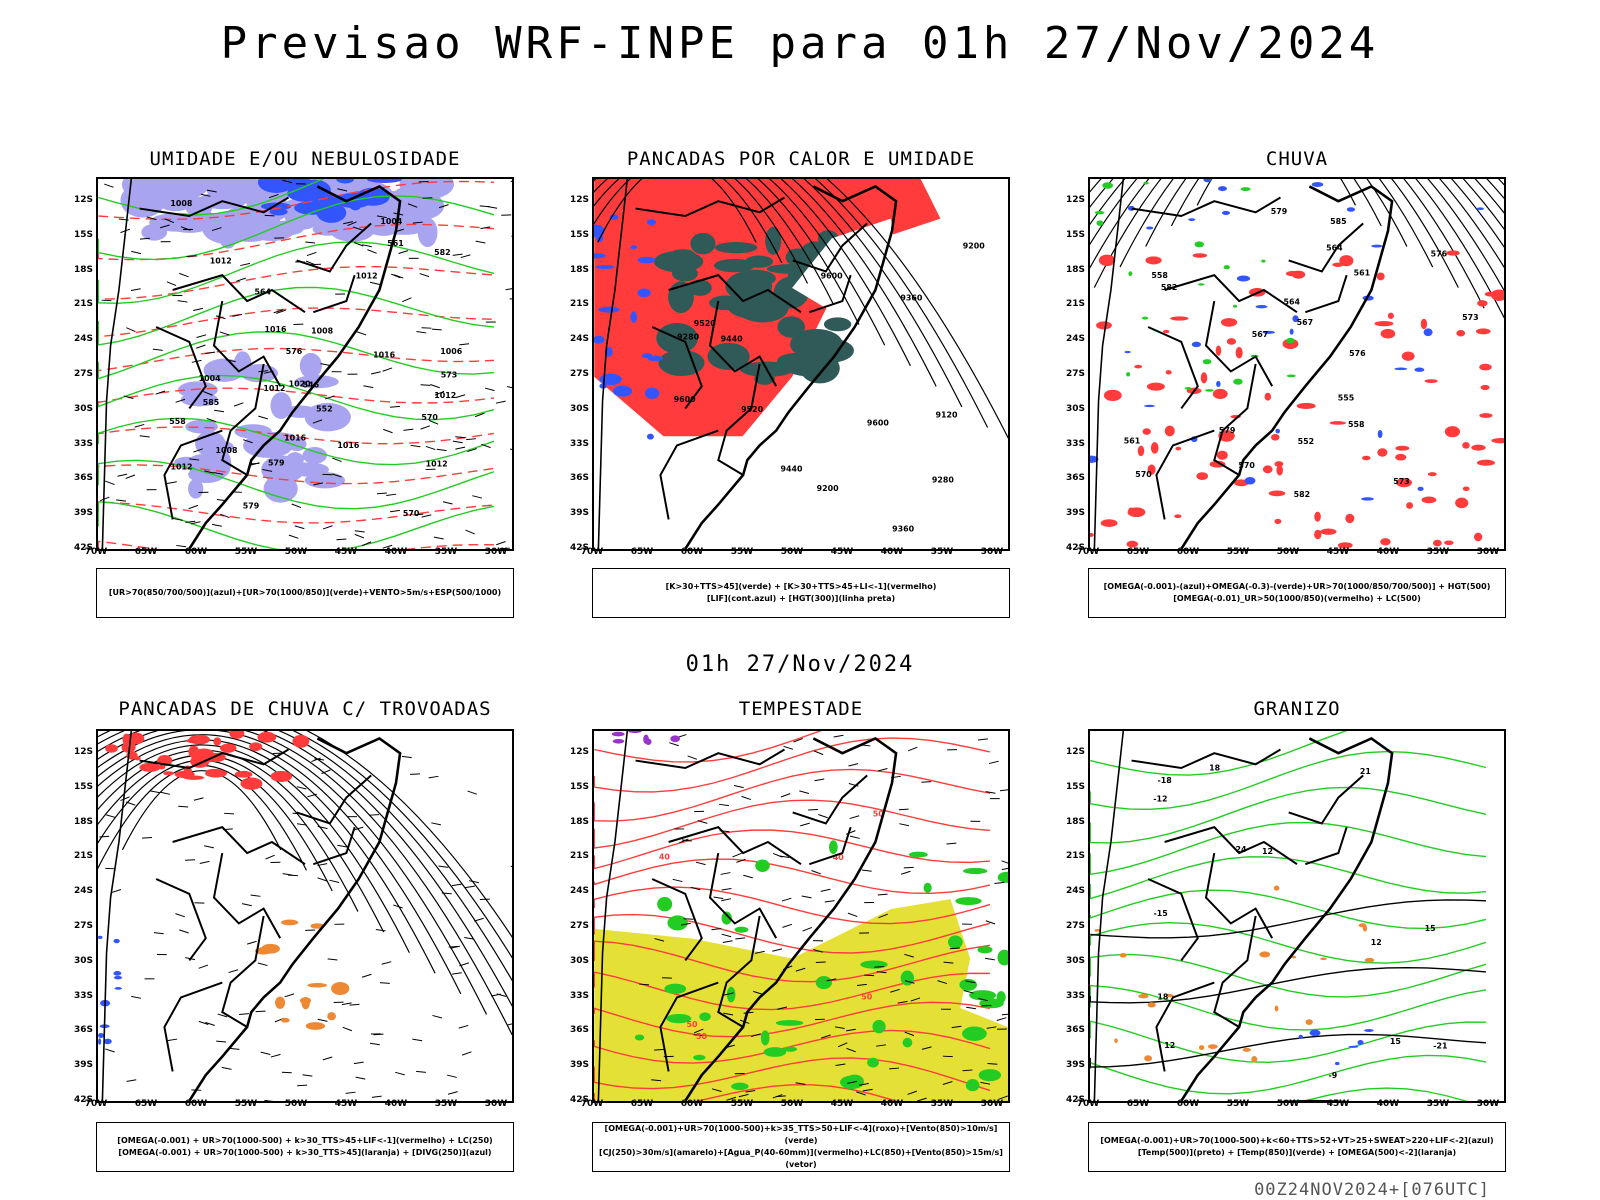 The height and width of the screenshot is (1200, 1600). Describe the element at coordinates (96, 1104) in the screenshot. I see `lon-label: 70W` at that location.